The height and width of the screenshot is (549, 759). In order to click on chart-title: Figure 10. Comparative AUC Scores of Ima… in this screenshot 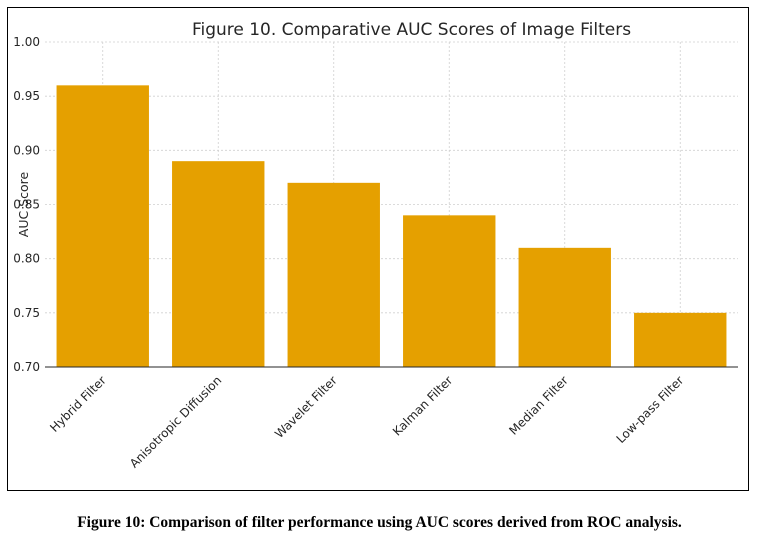, I will do `click(411, 30)`.